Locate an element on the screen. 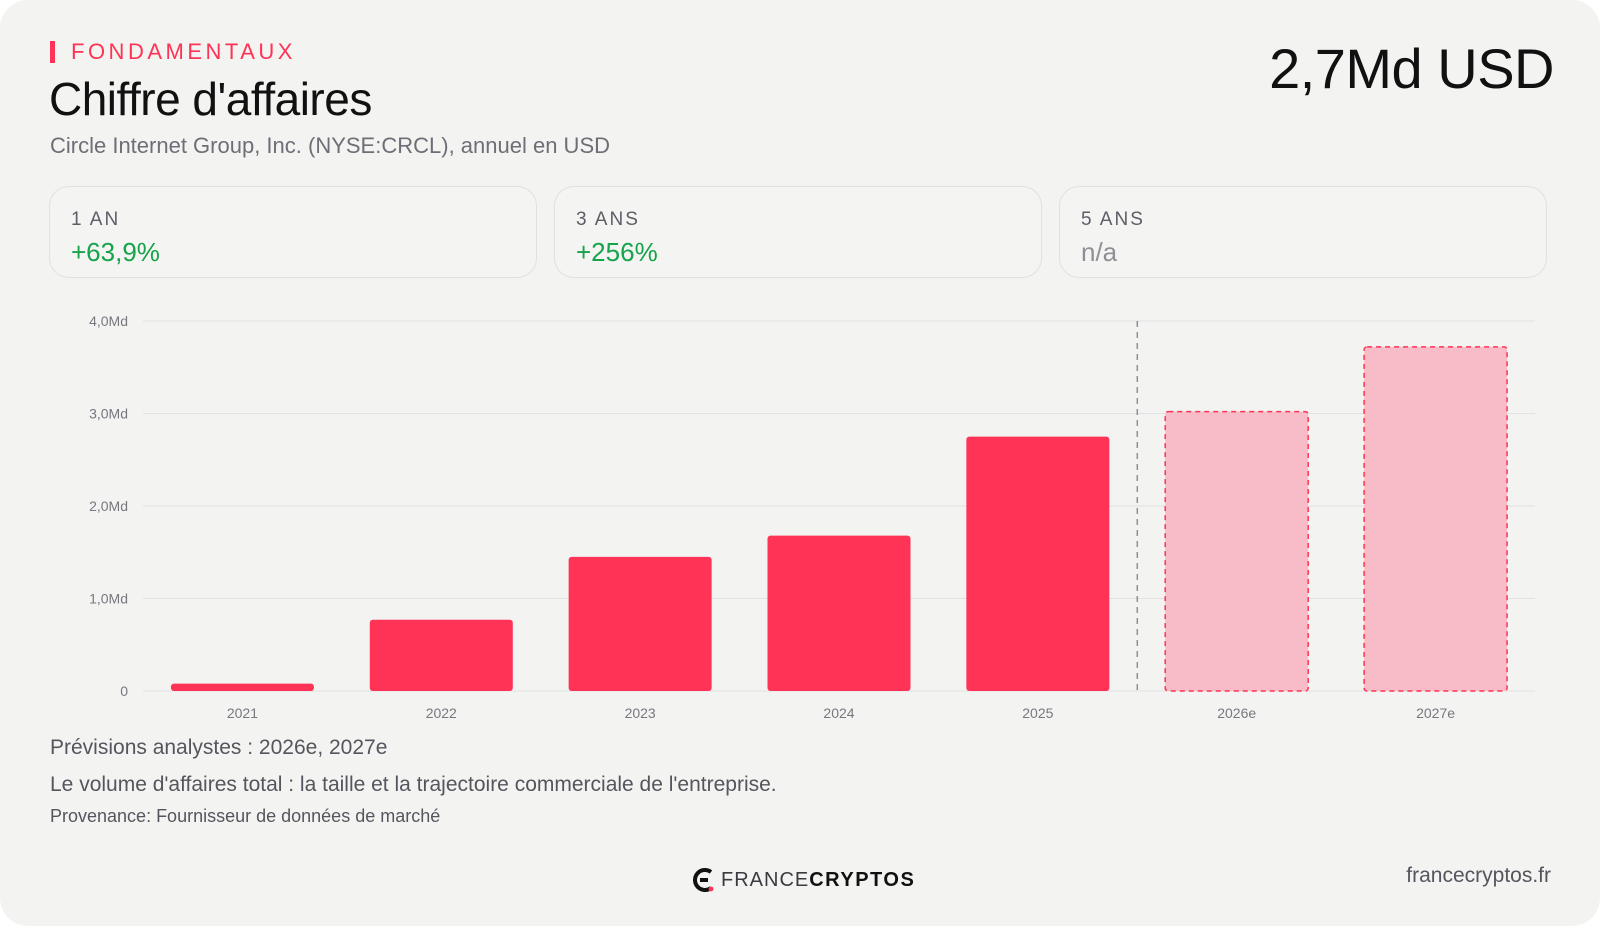 This screenshot has width=1600, height=926. eyebrow: FONDAMENTAUX is located at coordinates (173, 51).